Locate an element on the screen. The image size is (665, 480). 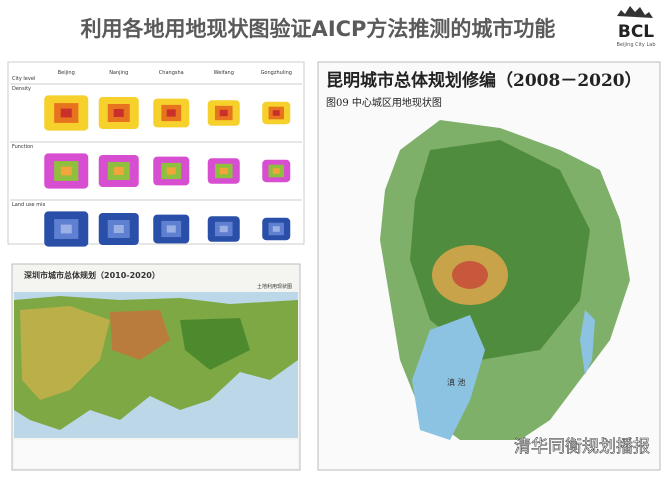
column-header: City level is located at coordinates (23, 79).